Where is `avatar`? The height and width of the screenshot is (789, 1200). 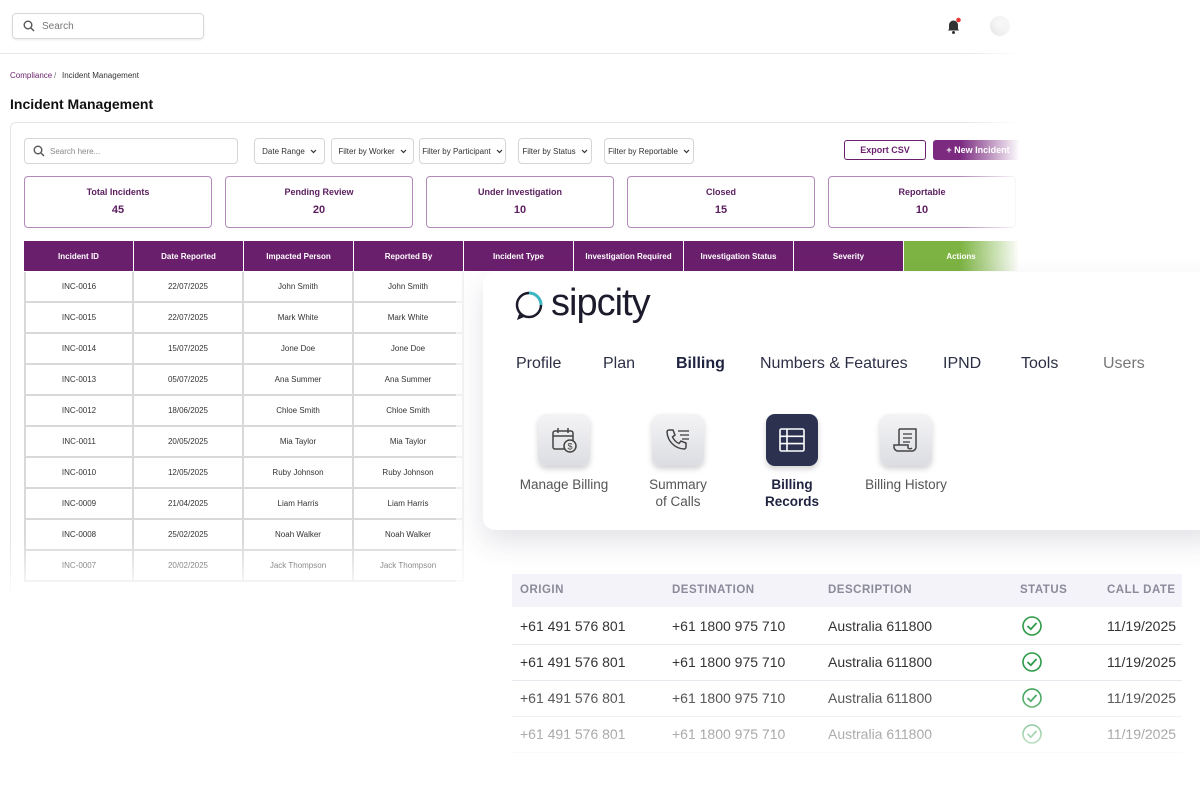 avatar is located at coordinates (1000, 26).